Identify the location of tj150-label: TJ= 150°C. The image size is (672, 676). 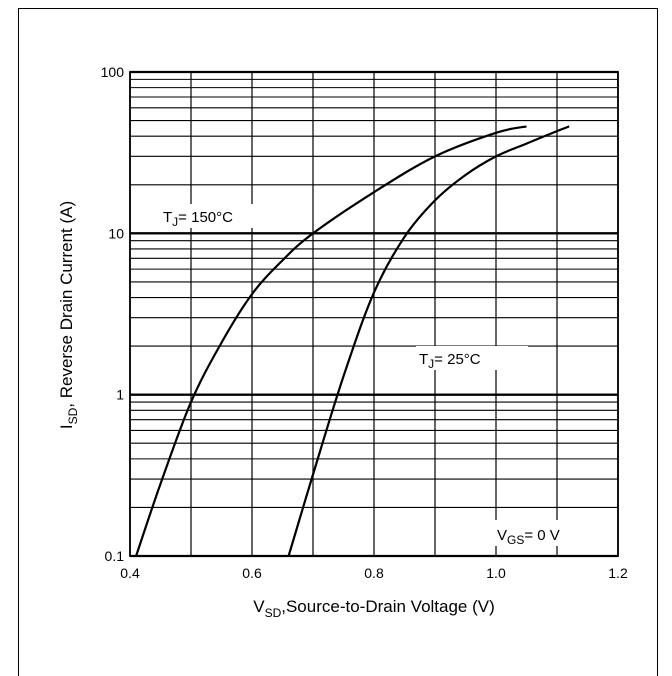
(198, 219).